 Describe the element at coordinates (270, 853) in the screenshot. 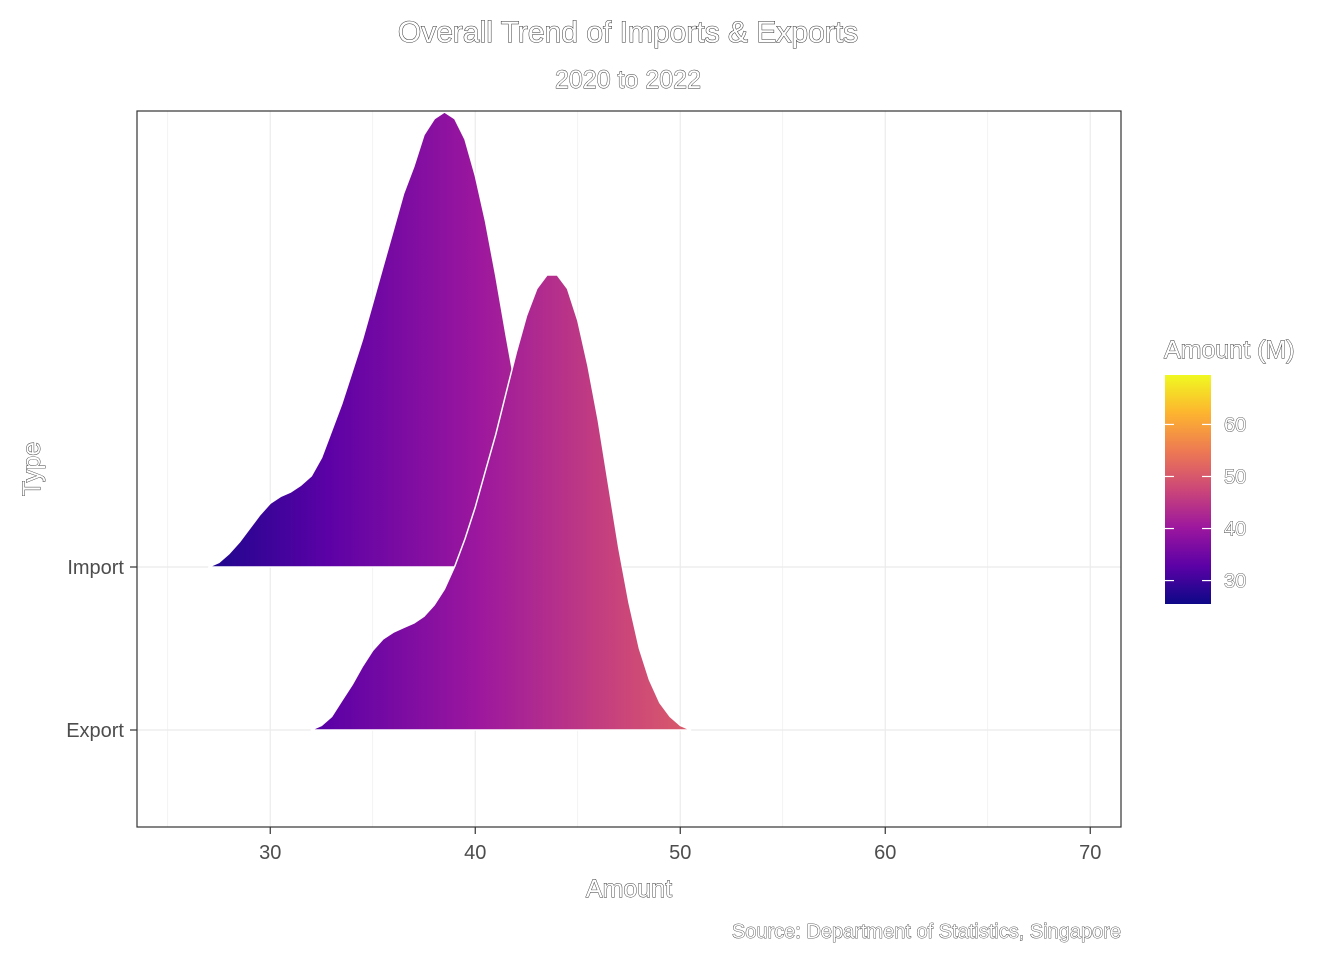

I see `x-tick-label: 30` at that location.